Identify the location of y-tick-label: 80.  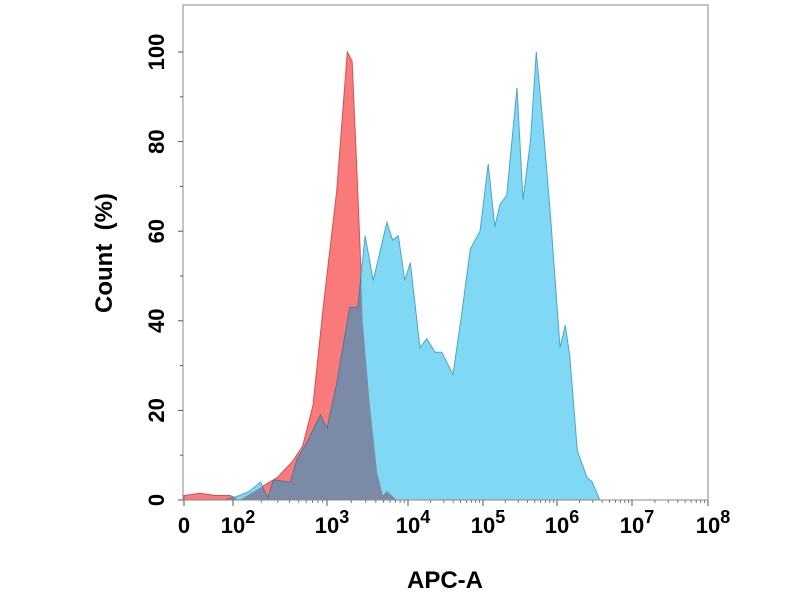
(156, 141).